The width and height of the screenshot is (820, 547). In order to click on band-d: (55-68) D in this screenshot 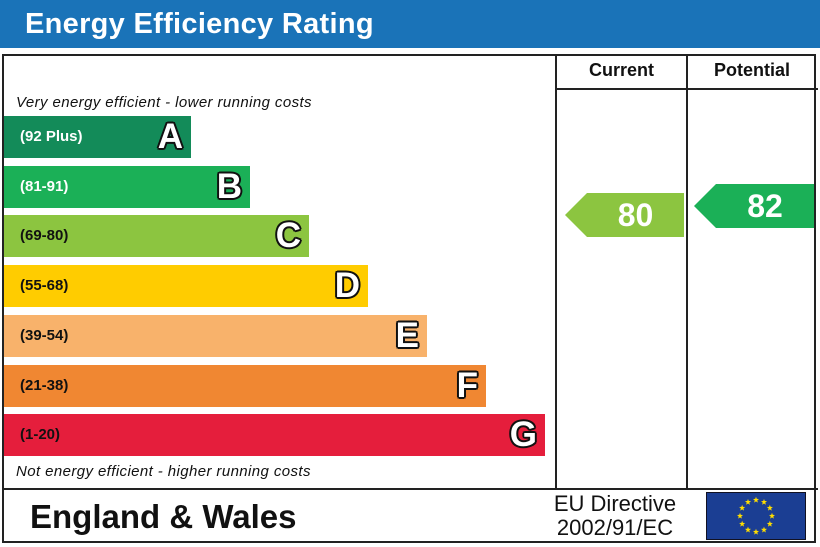, I will do `click(186, 286)`.